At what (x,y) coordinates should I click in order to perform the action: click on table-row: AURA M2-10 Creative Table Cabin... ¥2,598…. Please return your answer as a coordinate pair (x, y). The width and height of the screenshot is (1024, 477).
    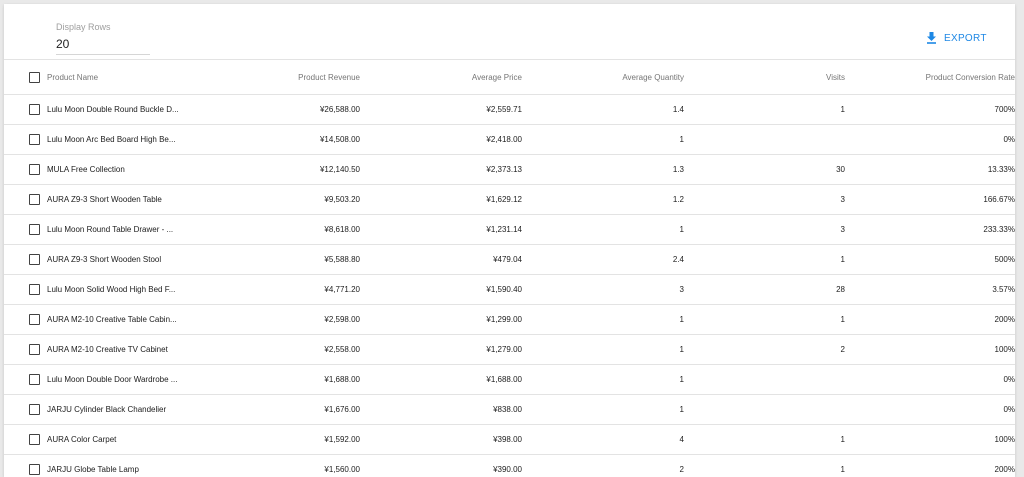
    Looking at the image, I should click on (509, 319).